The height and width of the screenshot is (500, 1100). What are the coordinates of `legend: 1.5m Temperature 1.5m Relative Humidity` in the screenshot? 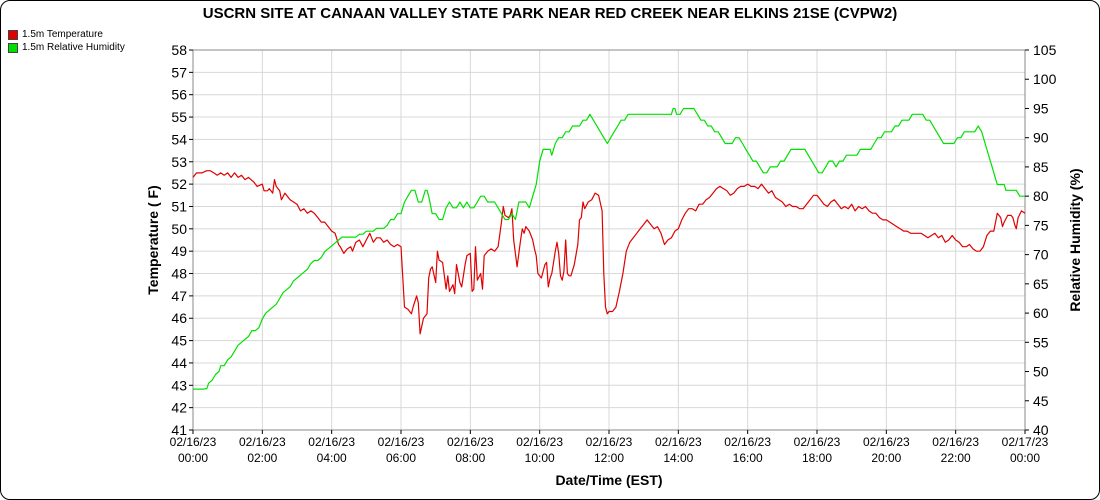 It's located at (66, 41).